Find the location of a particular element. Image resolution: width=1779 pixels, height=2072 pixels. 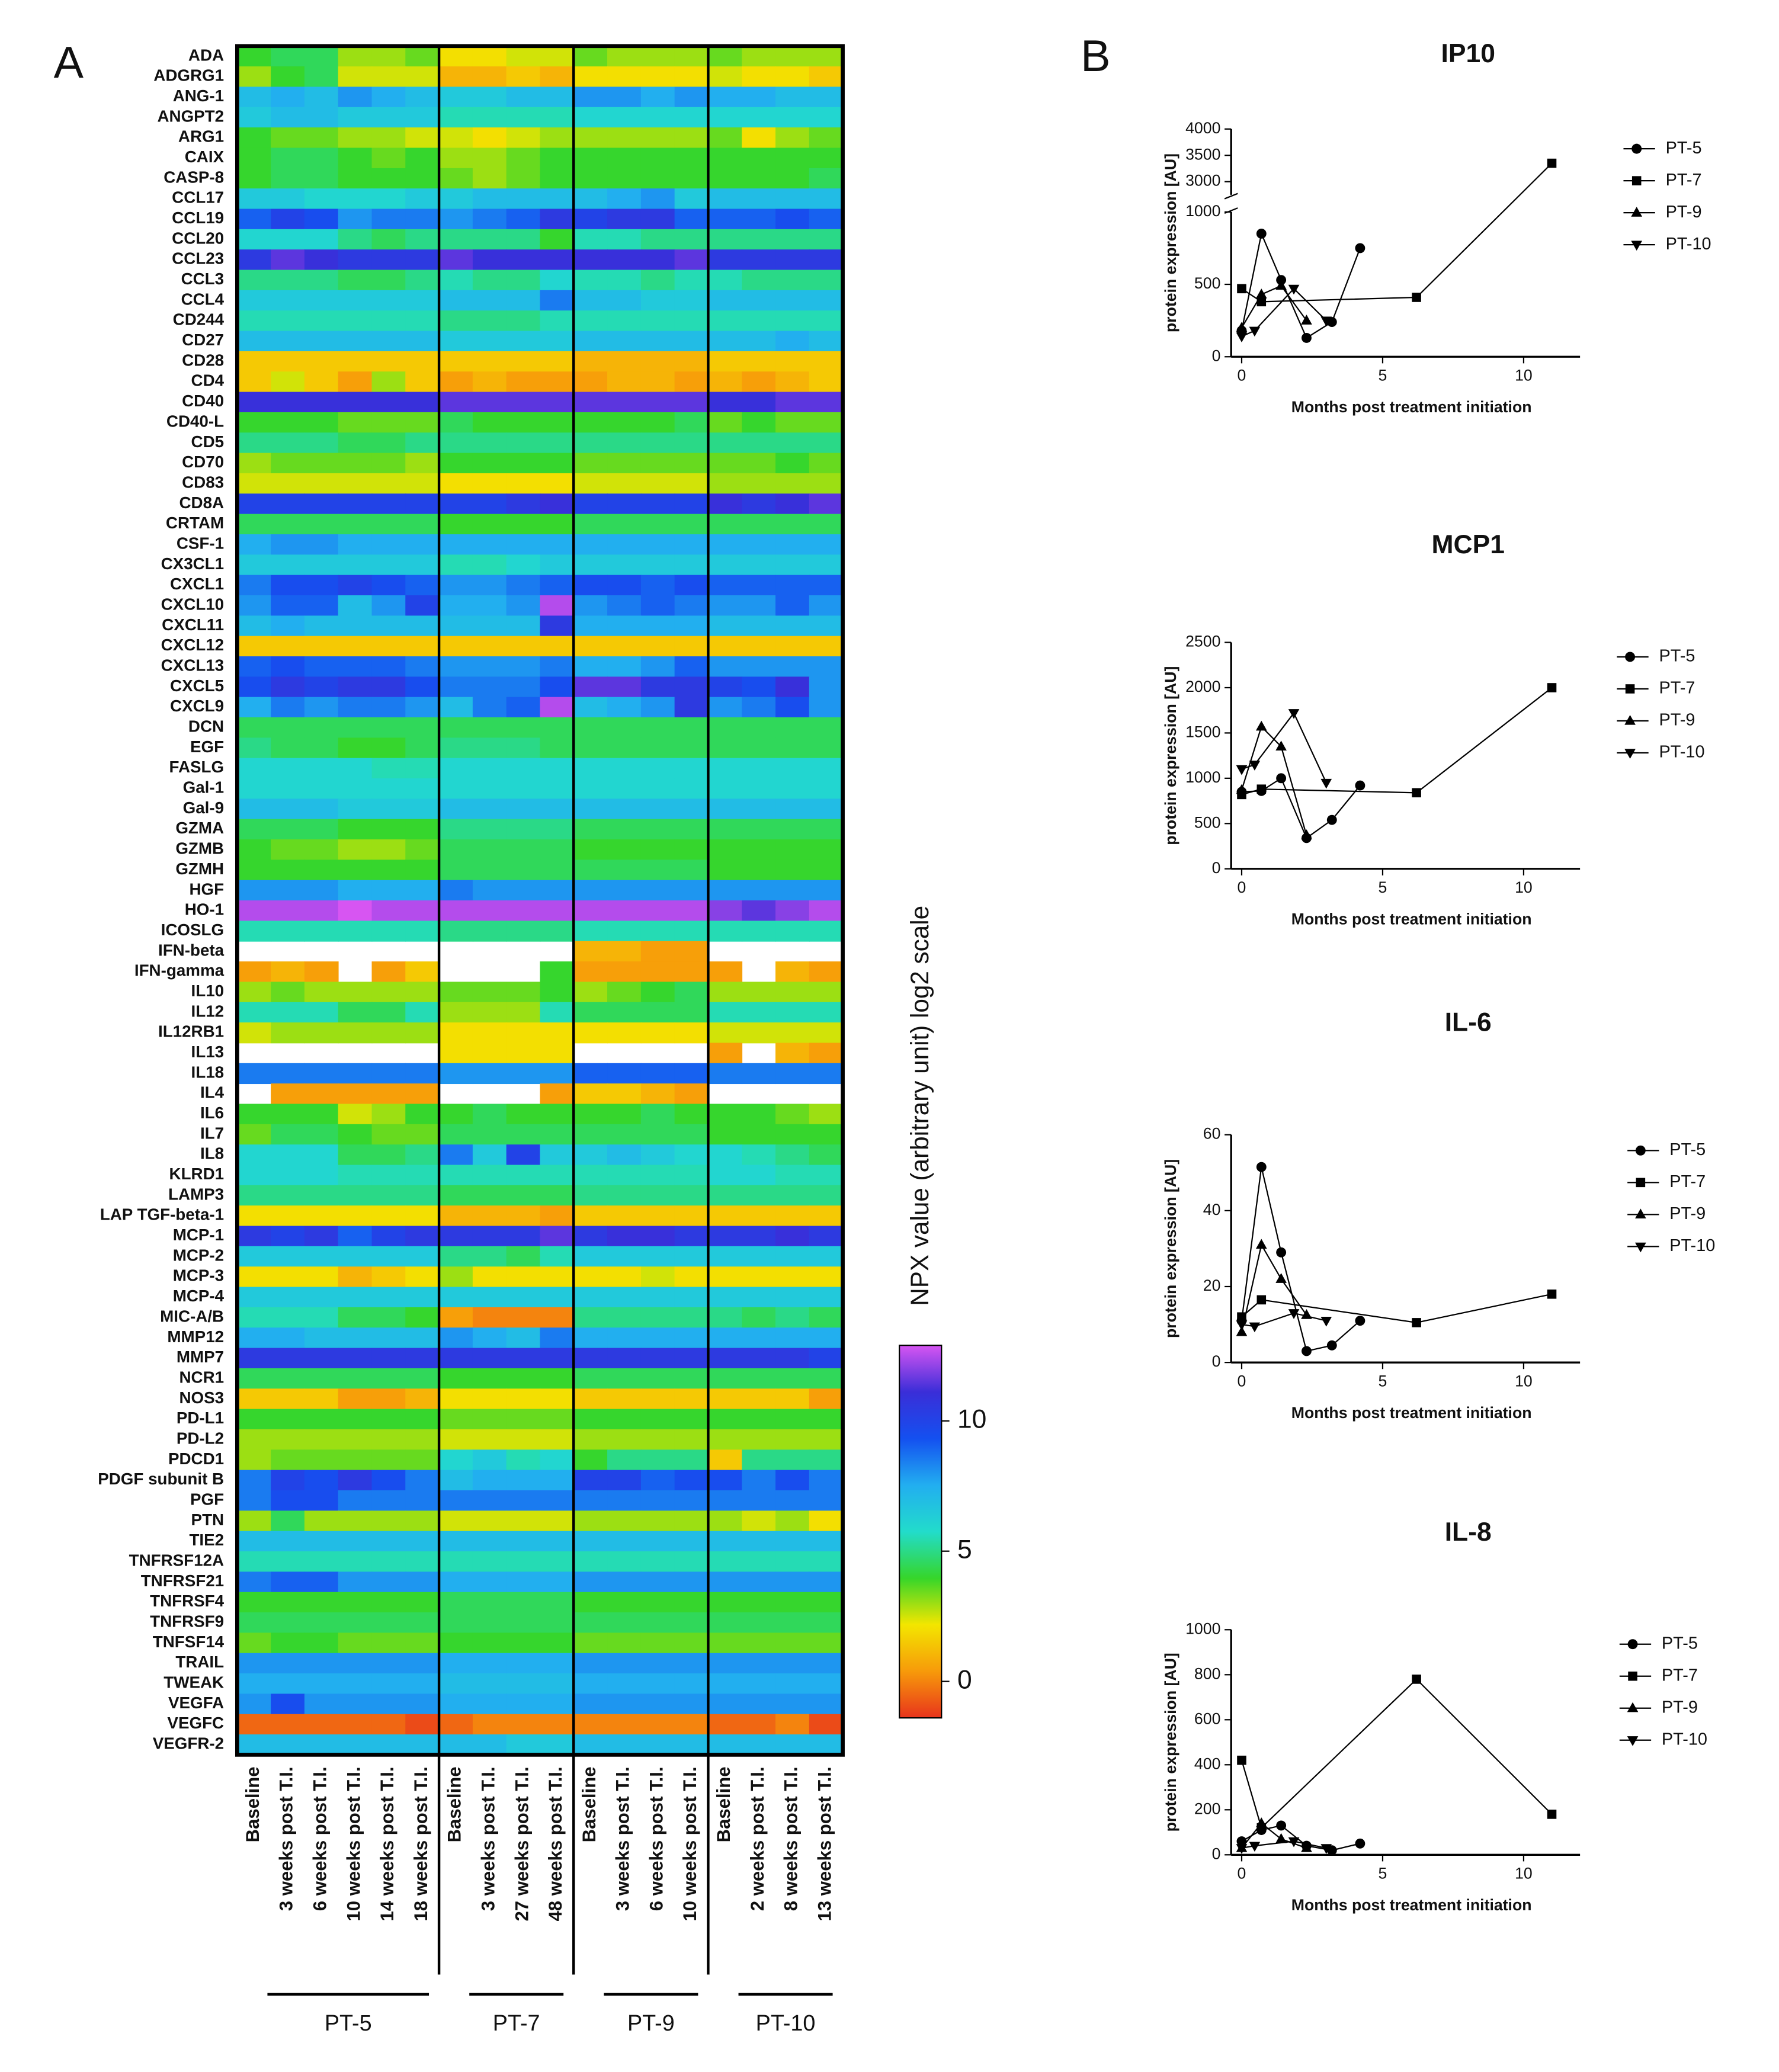

legend-label: PT-5 is located at coordinates (1680, 1643).